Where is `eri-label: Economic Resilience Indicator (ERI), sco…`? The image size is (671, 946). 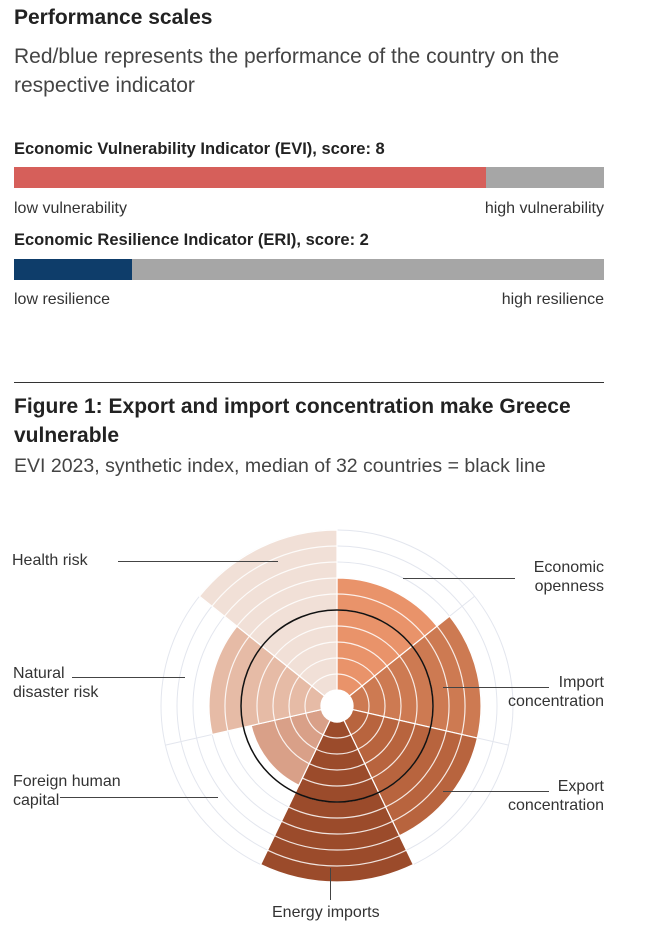
eri-label: Economic Resilience Indicator (ERI), sco… is located at coordinates (191, 240).